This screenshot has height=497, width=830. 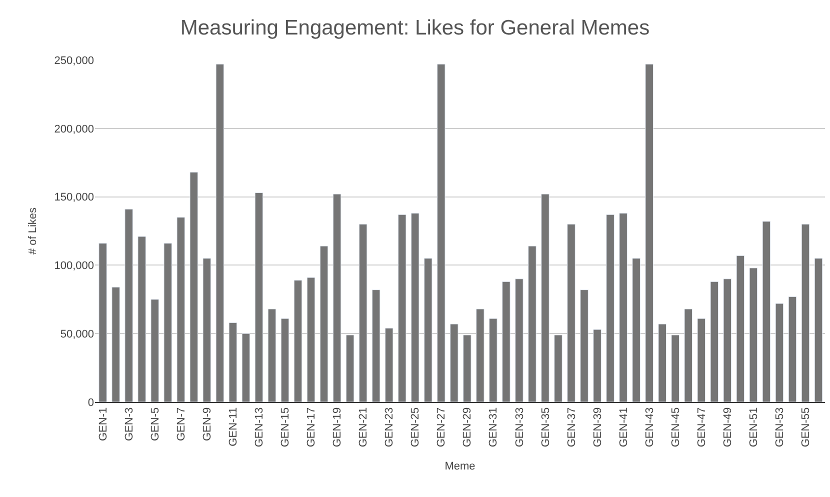 What do you see at coordinates (260, 427) in the screenshot?
I see `x-tick-label: GEN-13` at bounding box center [260, 427].